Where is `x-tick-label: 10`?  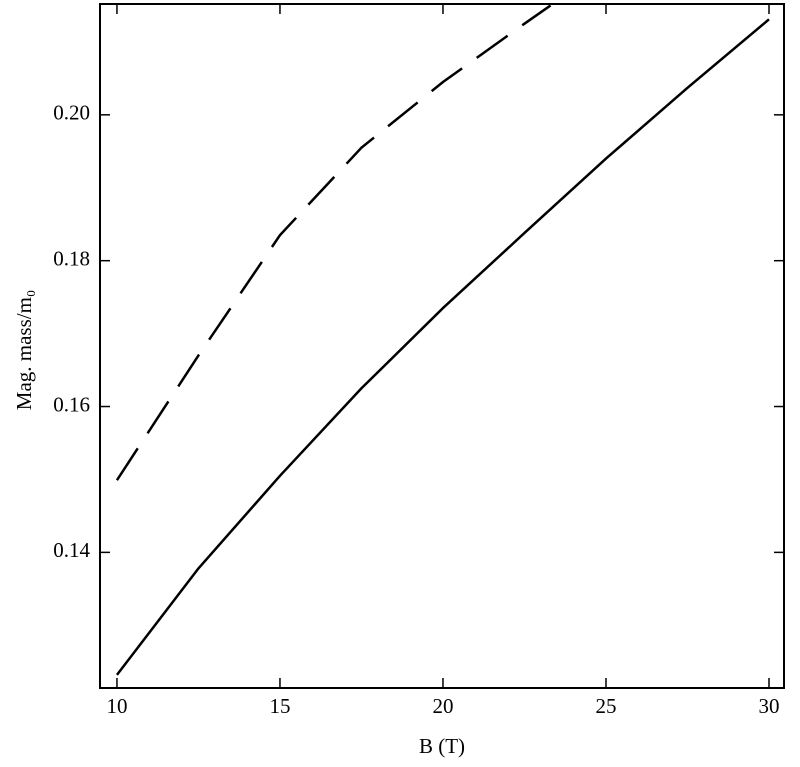
x-tick-label: 10 is located at coordinates (116, 706).